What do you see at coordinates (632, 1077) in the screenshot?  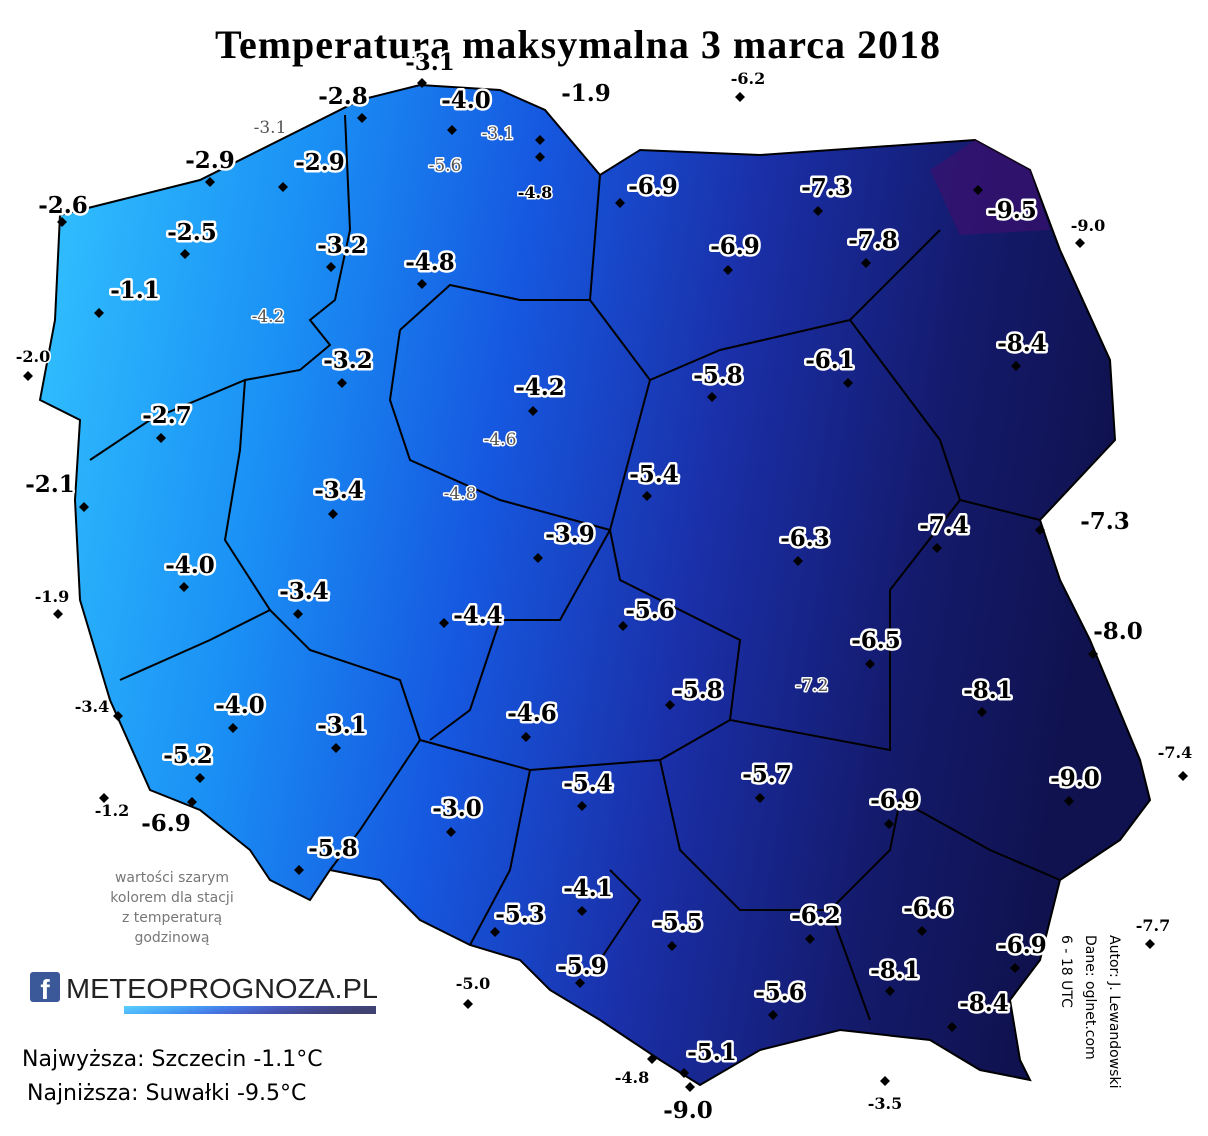 I see `station-small-value: -4.8` at bounding box center [632, 1077].